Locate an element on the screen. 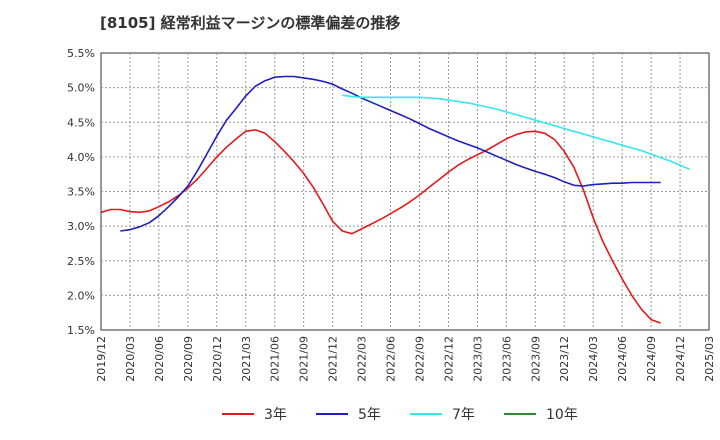  y-tick-label: 5.5% is located at coordinates (81, 53).